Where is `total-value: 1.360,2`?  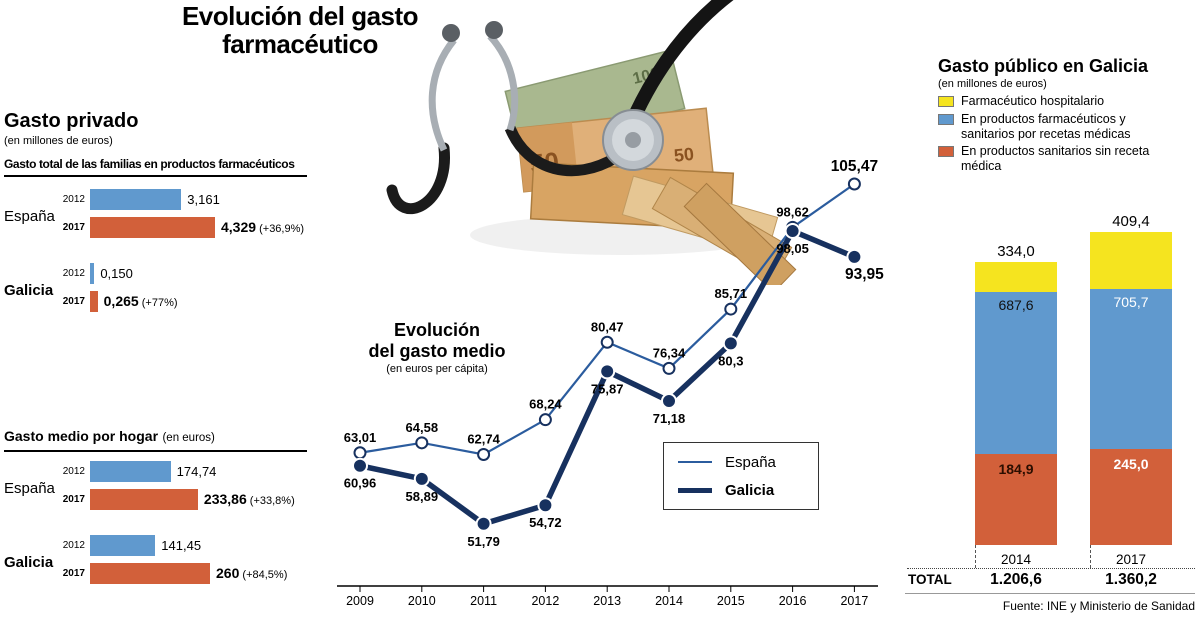 total-value: 1.360,2 is located at coordinates (1131, 579).